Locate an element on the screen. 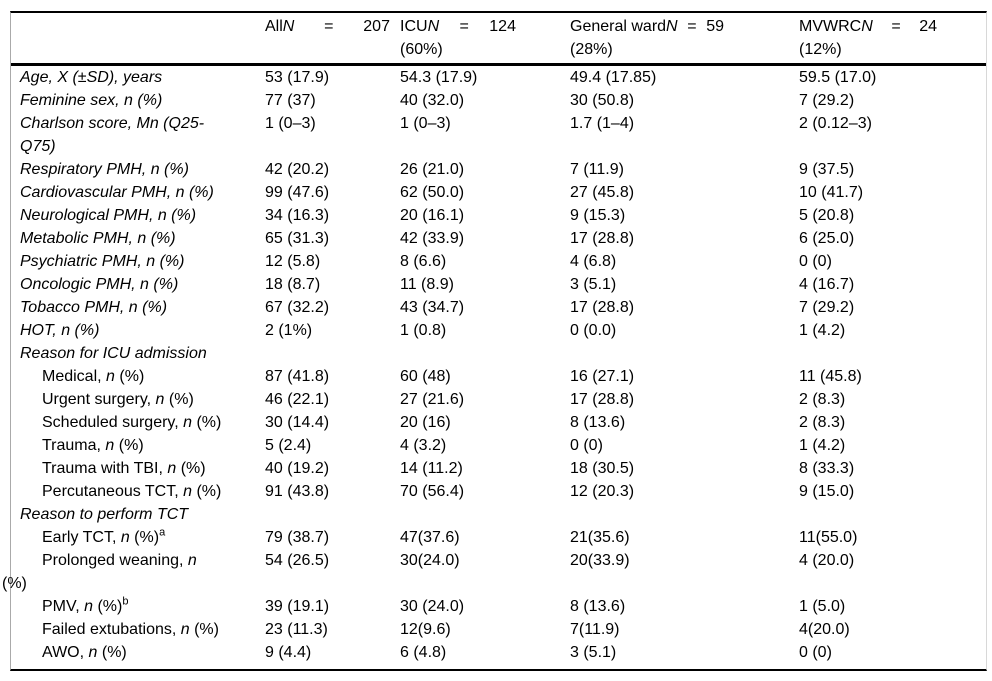 Image resolution: width=992 pixels, height=681 pixels. row-label-text: HOT, n (%) is located at coordinates (60, 330).